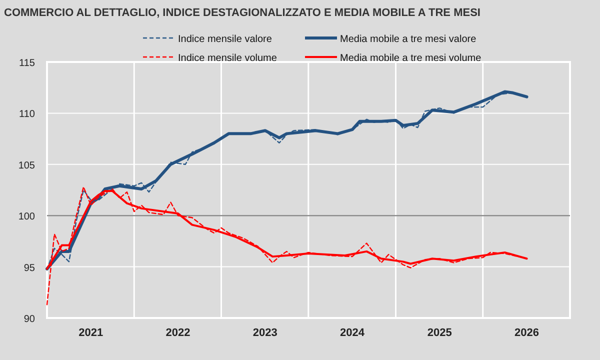 The height and width of the screenshot is (360, 600). I want to click on x-tick-label: 2026, so click(527, 333).